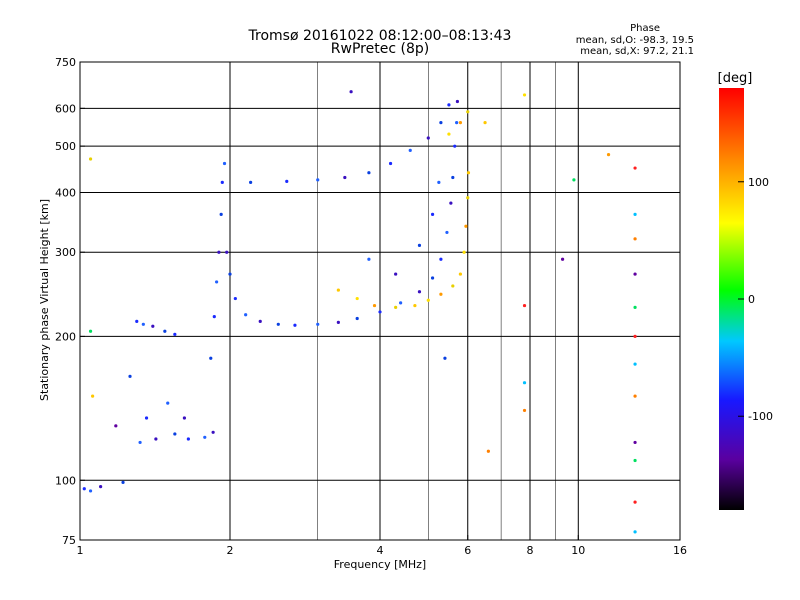 The height and width of the screenshot is (600, 800). What do you see at coordinates (80, 550) in the screenshot?
I see `x-tick-label: 1` at bounding box center [80, 550].